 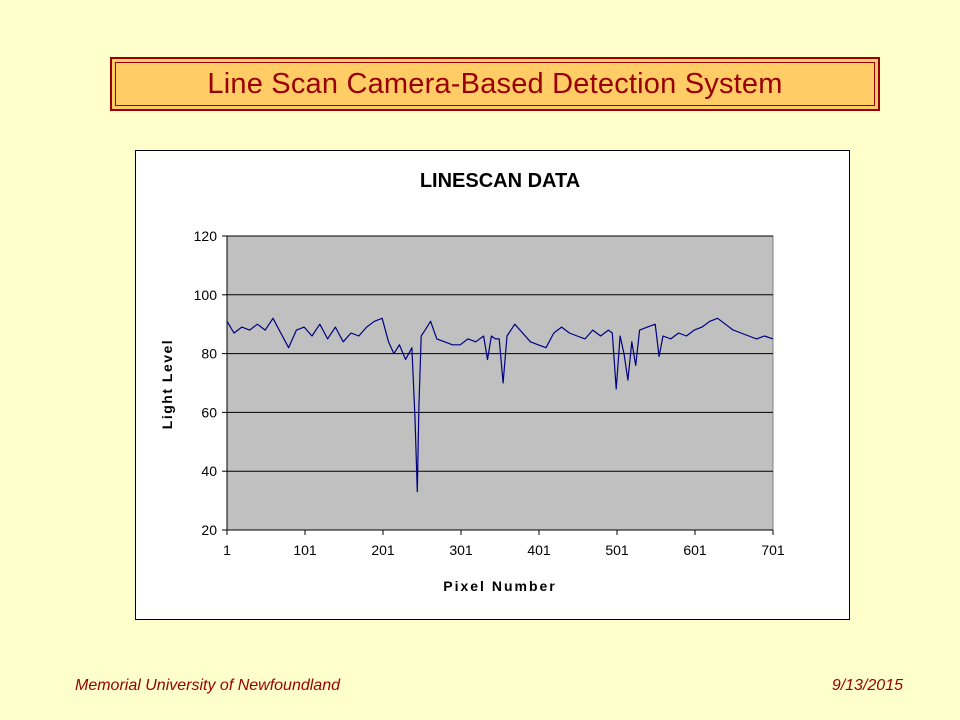 I want to click on y-tick-label: 40, so click(x=209, y=471).